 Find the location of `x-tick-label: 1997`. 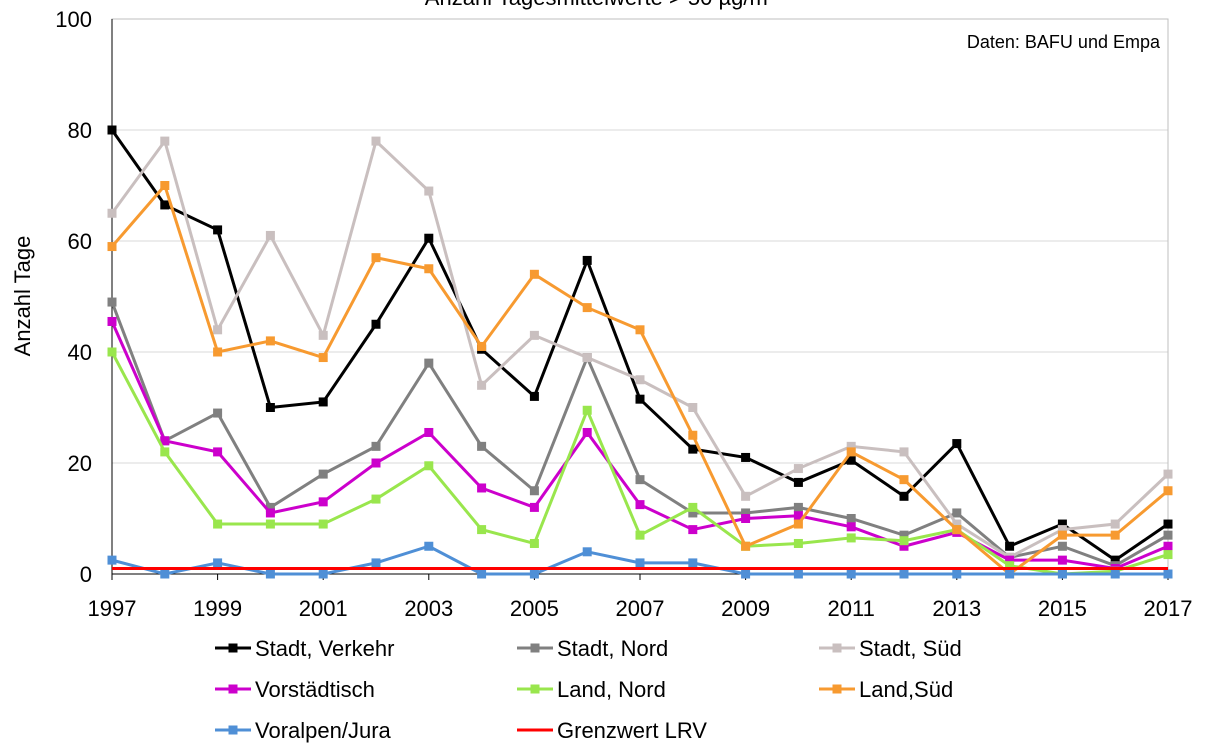

x-tick-label: 1997 is located at coordinates (112, 608).